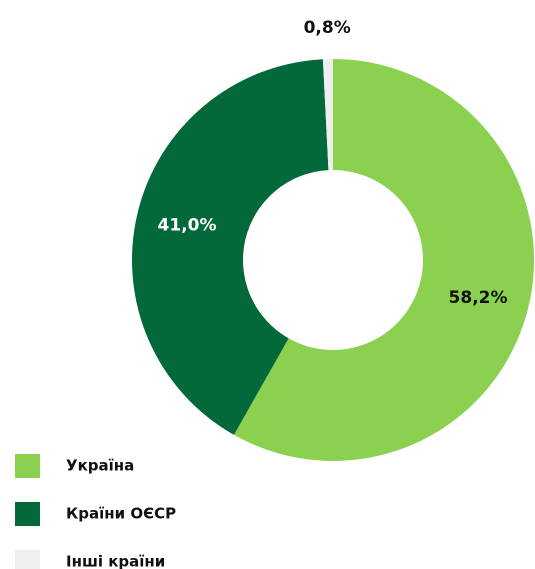  Describe the element at coordinates (187, 225) in the screenshot. I see `slice-label: 41,0%` at that location.